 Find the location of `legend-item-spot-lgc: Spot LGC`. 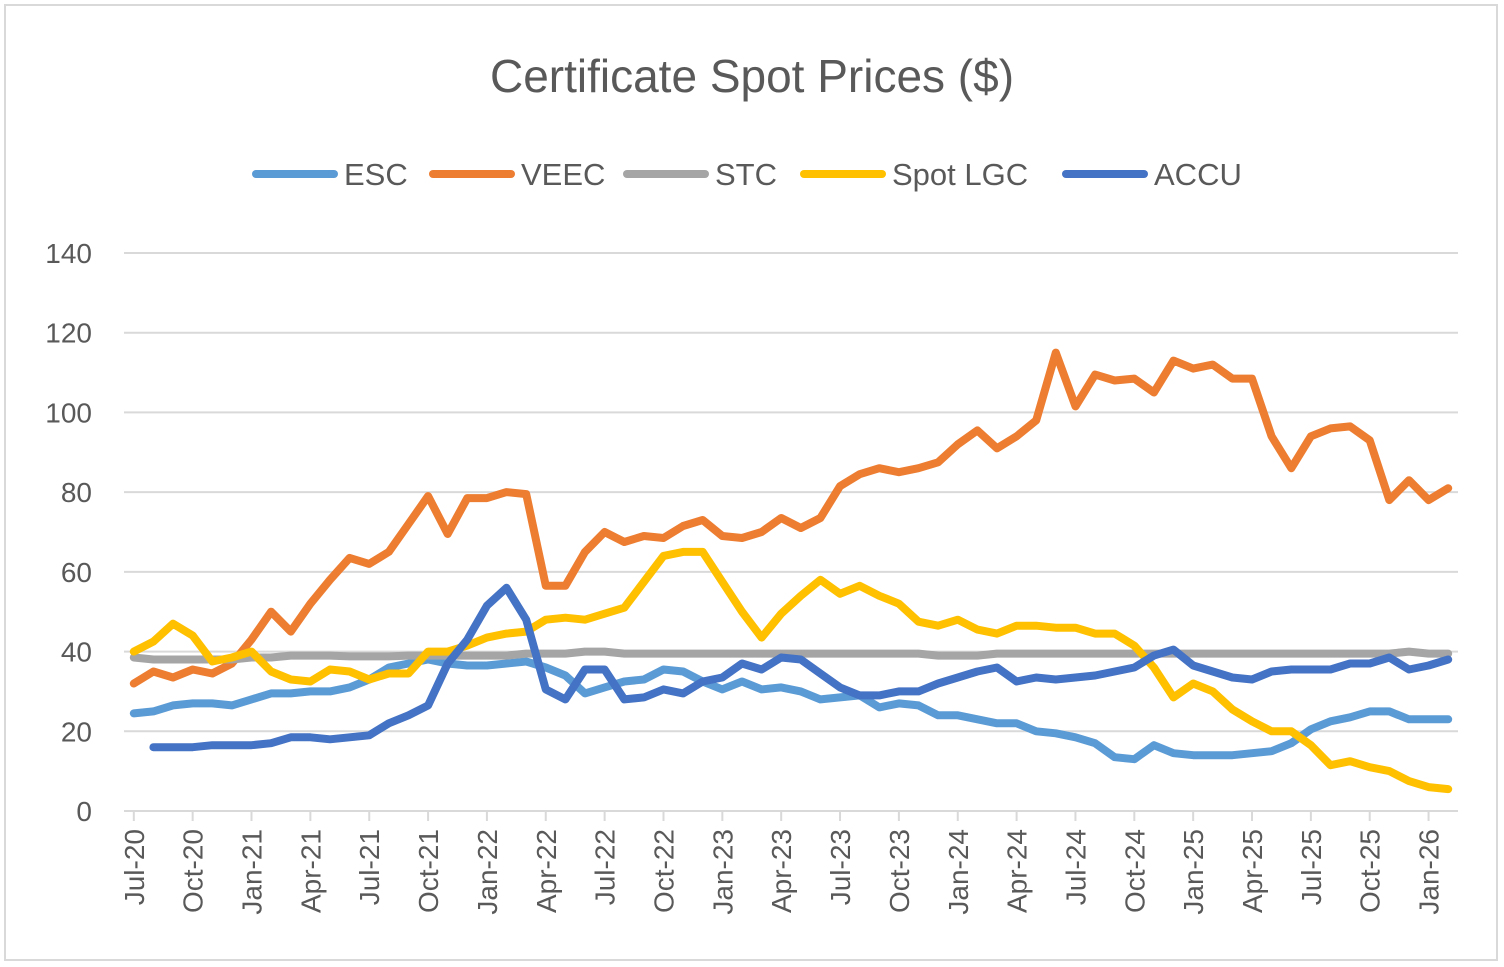

legend-item-spot-lgc: Spot LGC is located at coordinates (914, 174).